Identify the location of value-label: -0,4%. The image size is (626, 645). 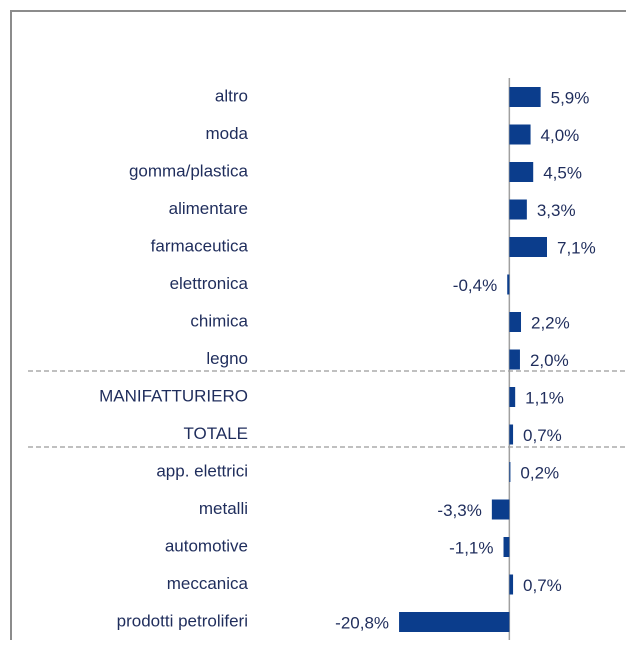
(475, 285).